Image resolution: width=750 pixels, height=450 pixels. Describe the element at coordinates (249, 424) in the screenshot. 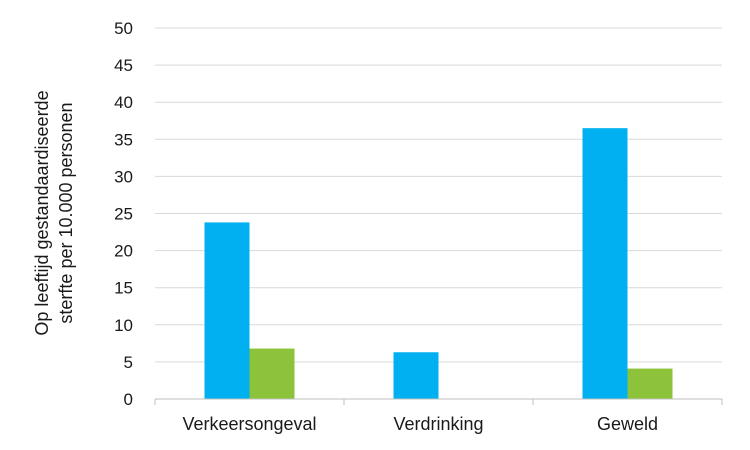

I see `category-label: Verkeersongeval` at that location.